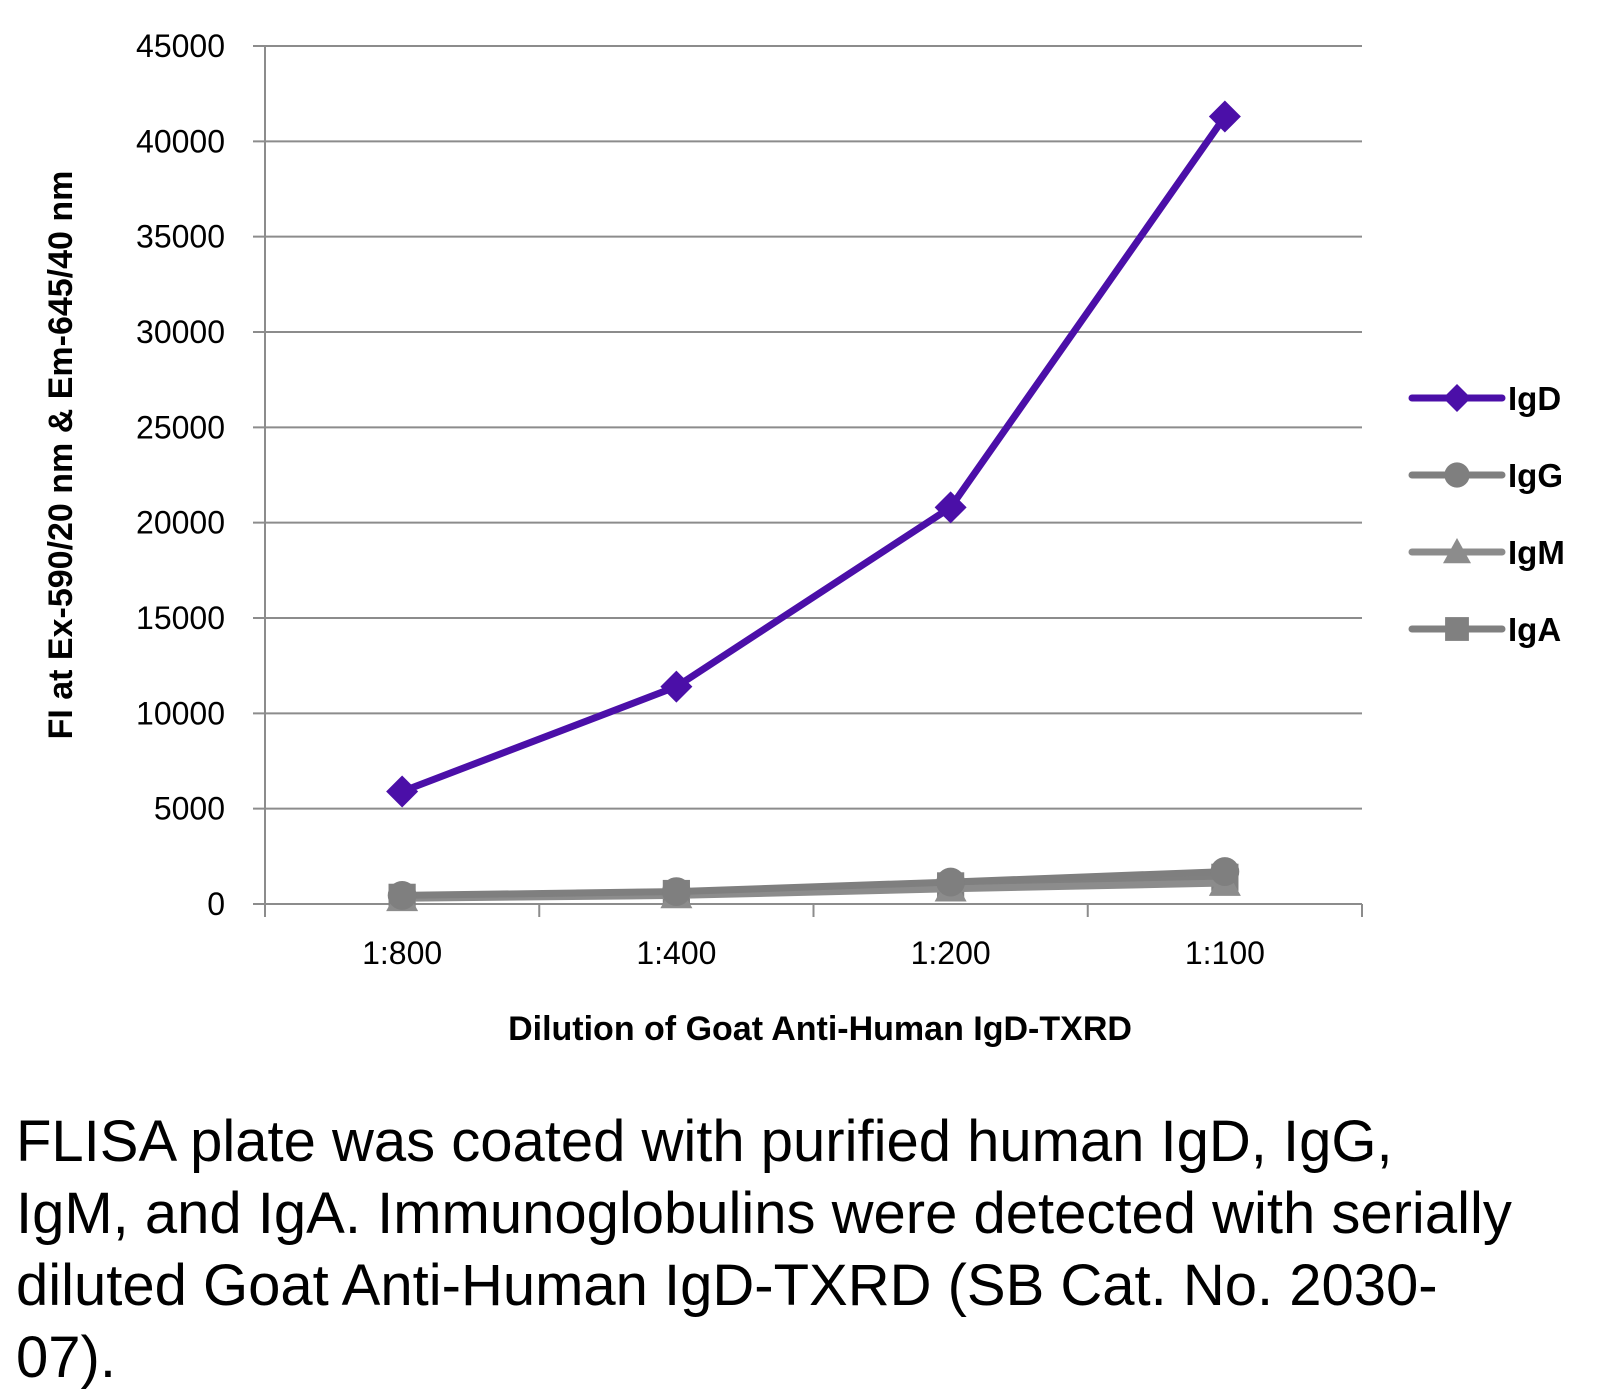  I want to click on x-tick-label: 1:800, so click(402, 953).